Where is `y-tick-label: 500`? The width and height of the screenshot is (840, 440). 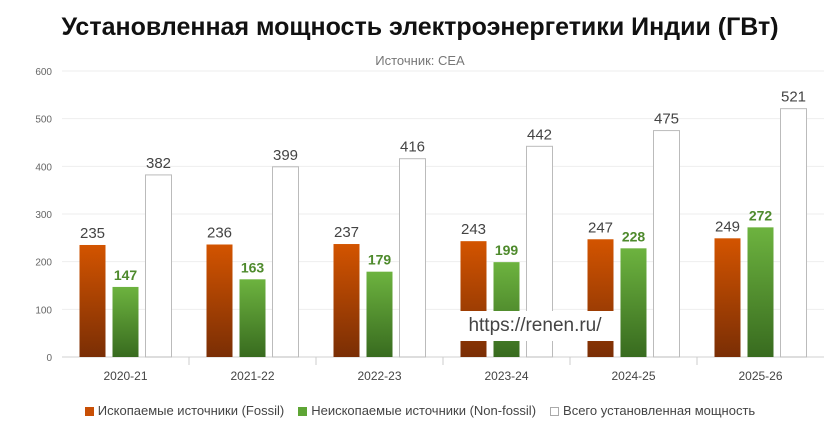 y-tick-label: 500 is located at coordinates (43, 120).